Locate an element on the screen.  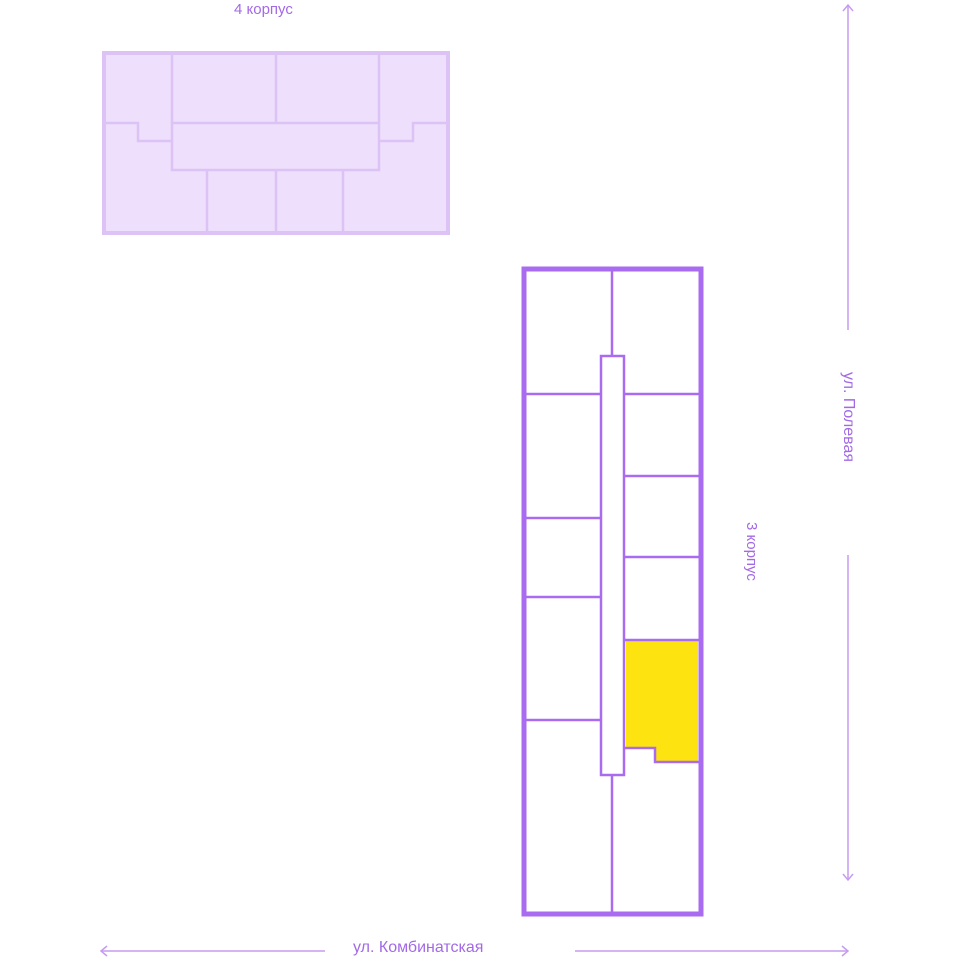
building-4-label: 4 корпус is located at coordinates (263, 9).